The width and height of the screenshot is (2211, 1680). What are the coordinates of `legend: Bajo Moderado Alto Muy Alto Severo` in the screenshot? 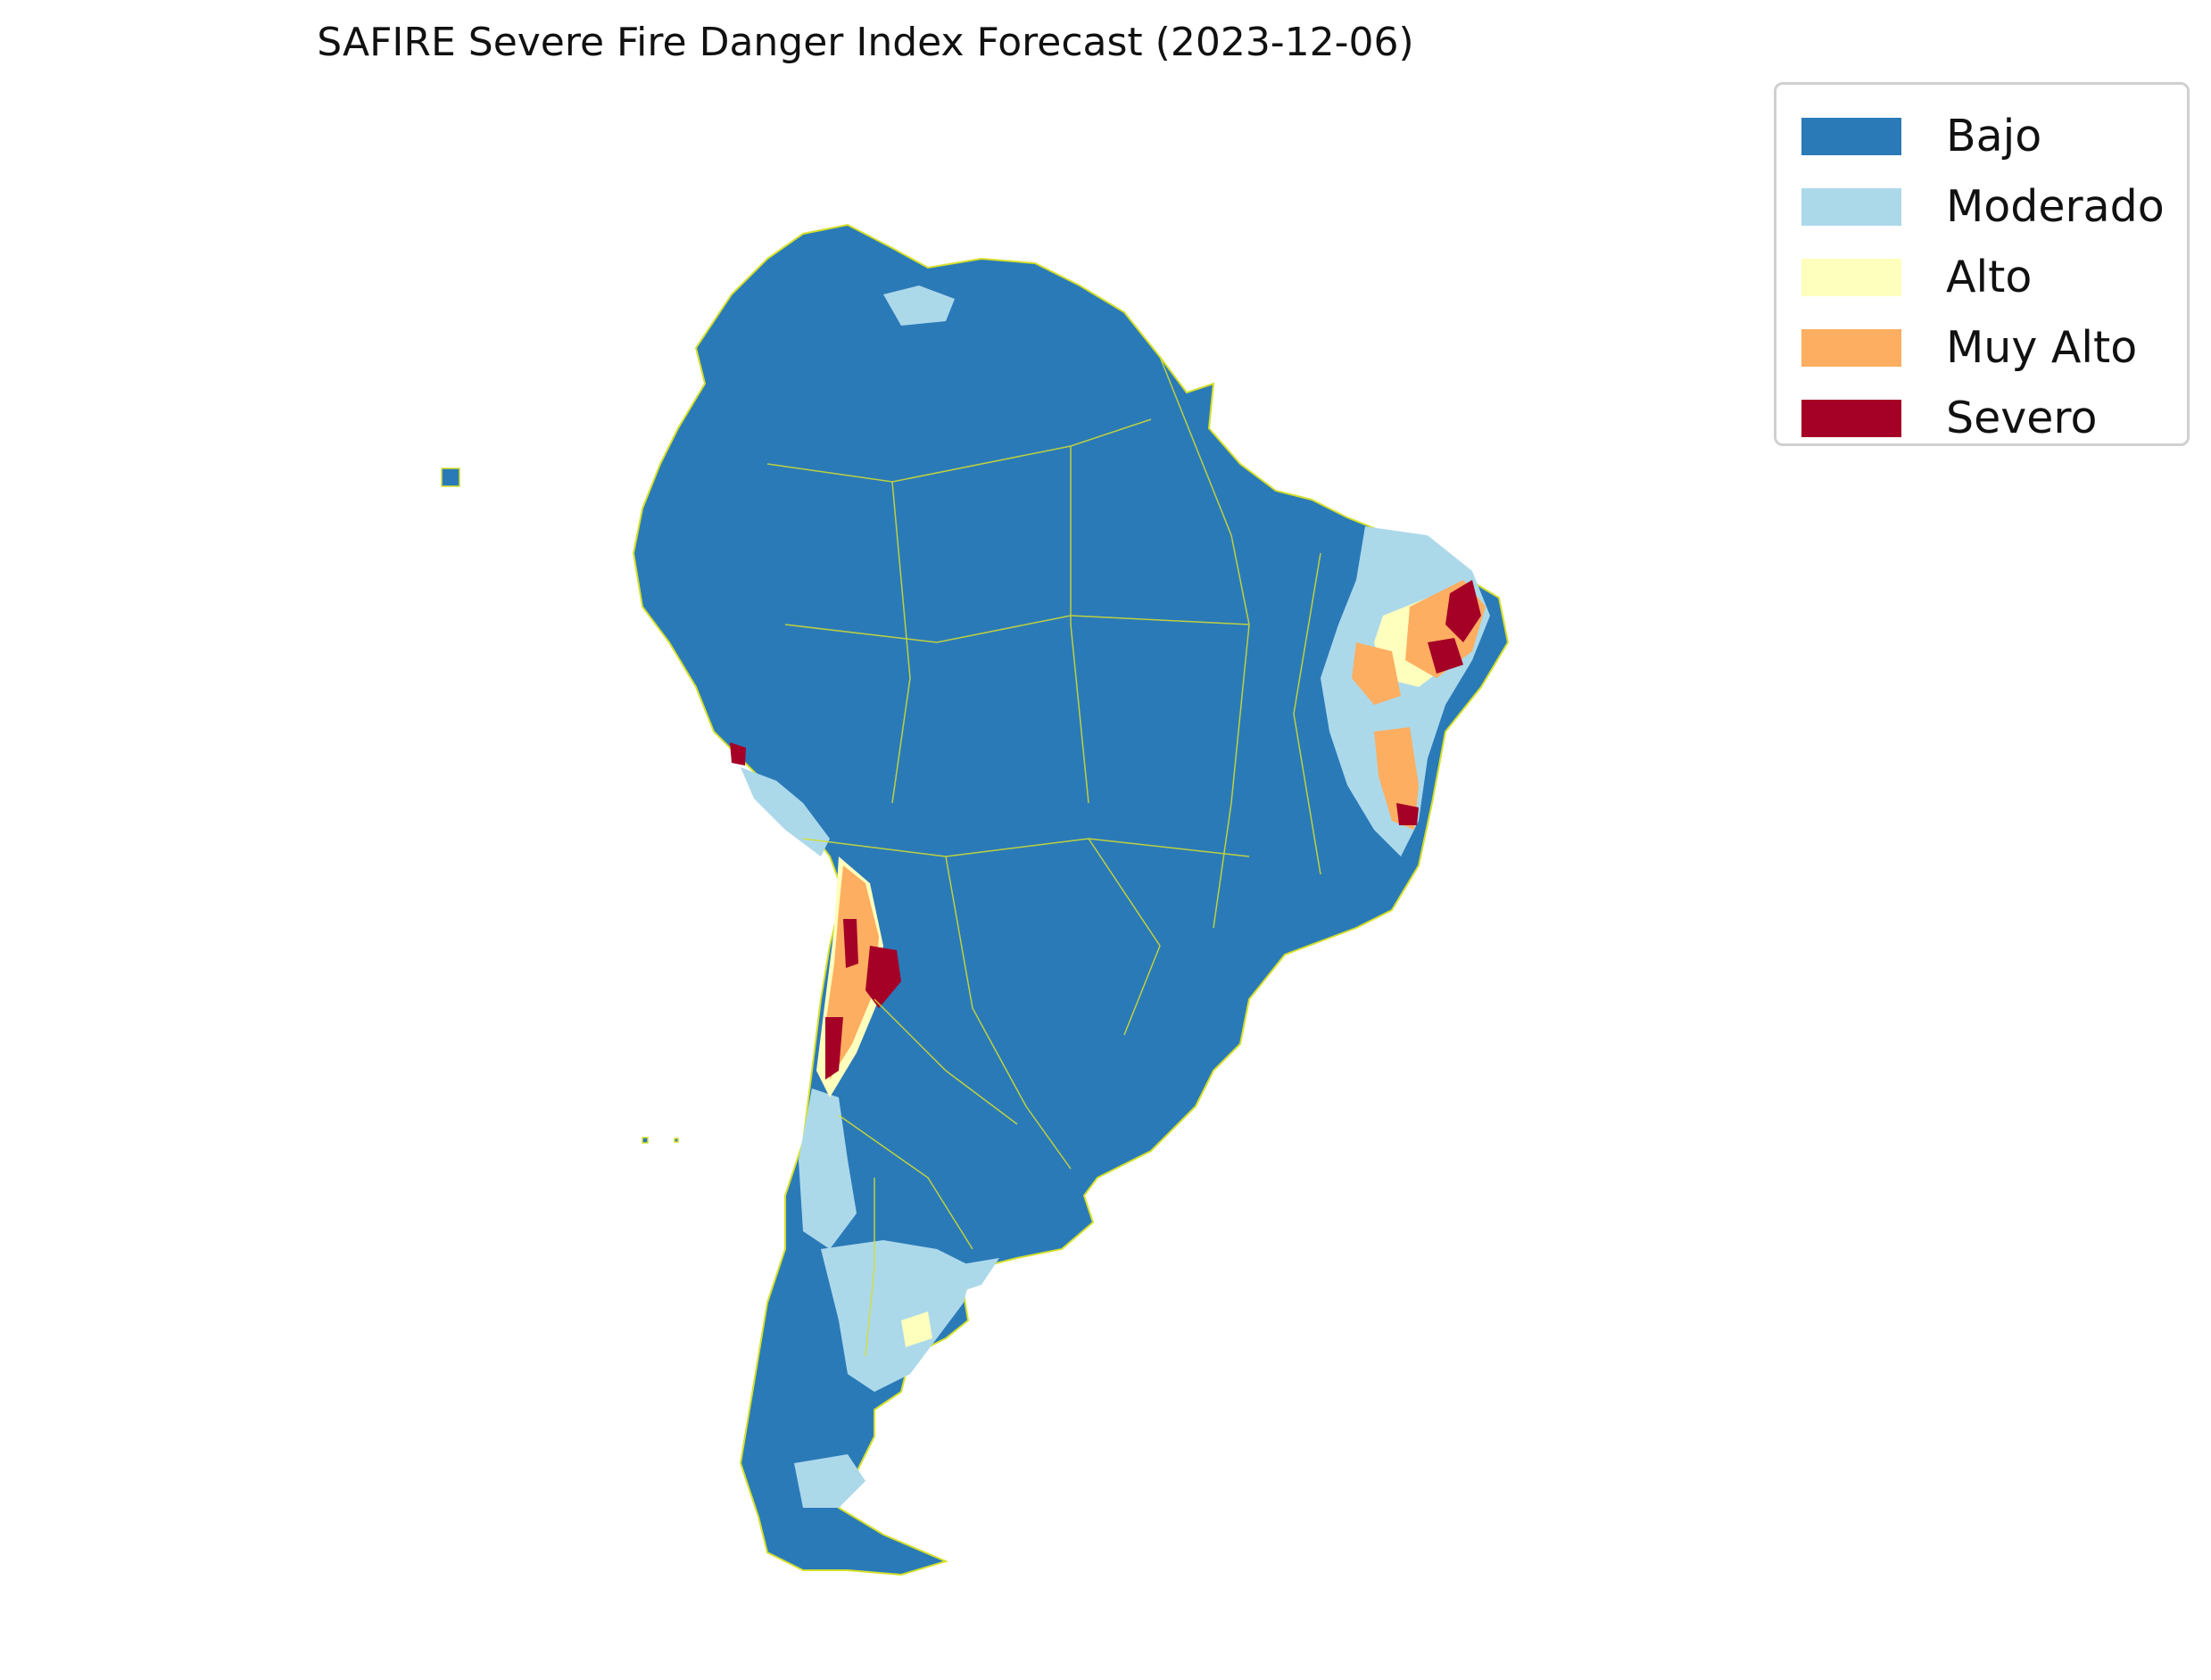 It's located at (1982, 264).